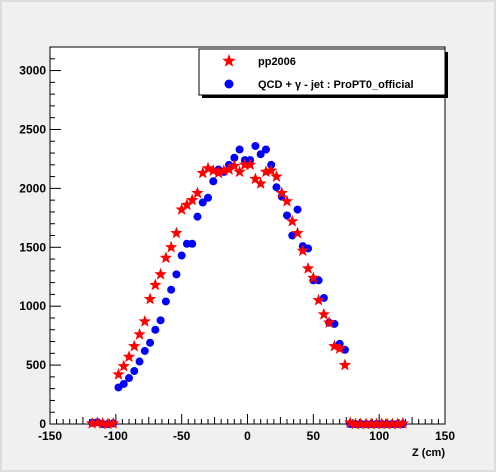  I want to click on x-axis-label: Z (cm), so click(428, 453).